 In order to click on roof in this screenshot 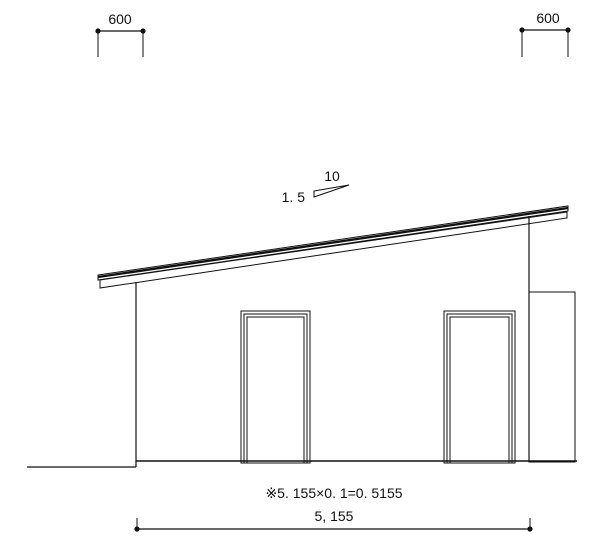, I will do `click(333, 247)`.